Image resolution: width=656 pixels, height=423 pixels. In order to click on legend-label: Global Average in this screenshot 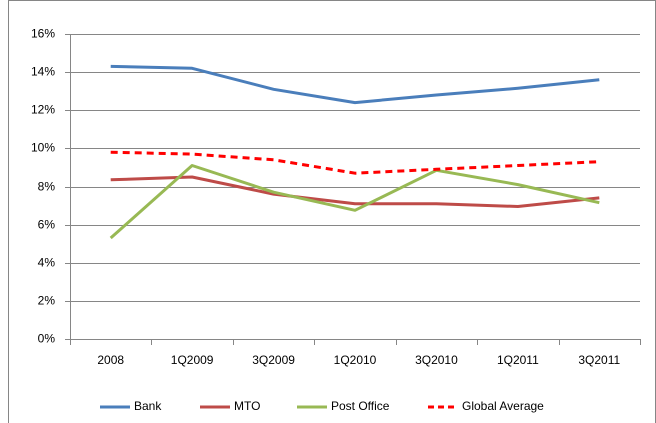, I will do `click(503, 406)`.